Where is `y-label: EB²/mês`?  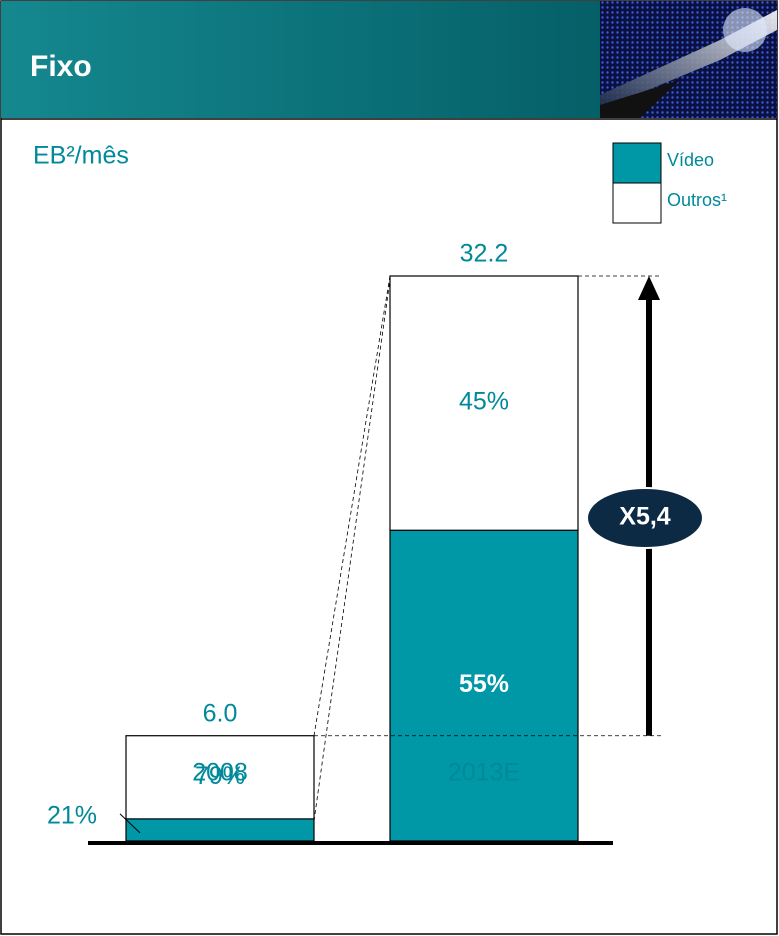 y-label: EB²/mês is located at coordinates (81, 156).